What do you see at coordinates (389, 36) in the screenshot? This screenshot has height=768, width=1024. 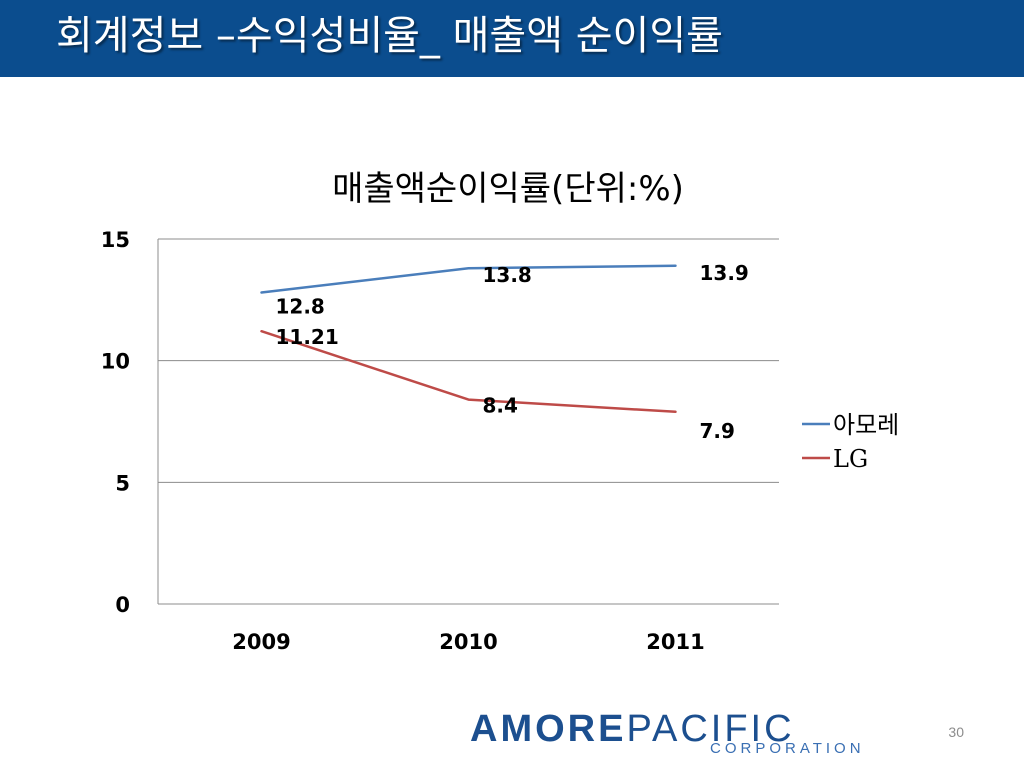 I see `slide-title: 회계정보 –수익성비율_ 매출액 순이익률` at bounding box center [389, 36].